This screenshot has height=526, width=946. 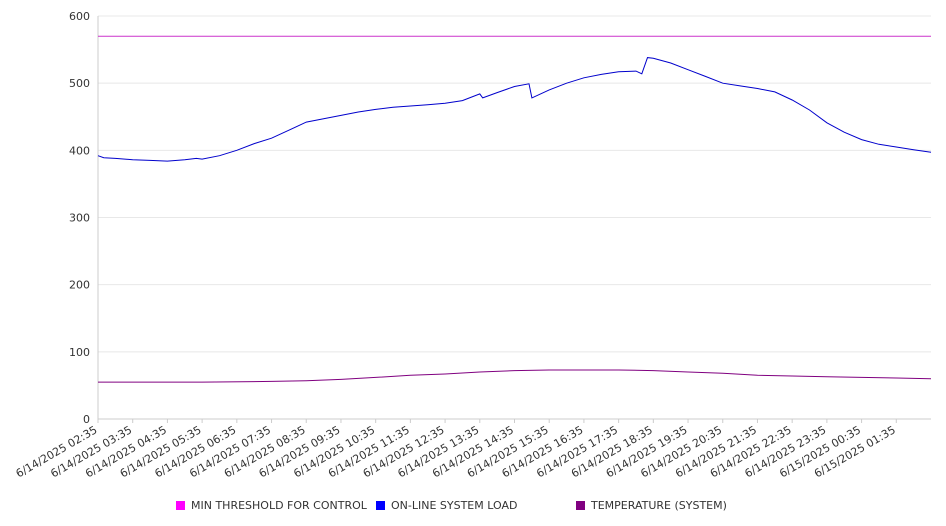 What do you see at coordinates (580, 505) in the screenshot?
I see `legend-swatch-temperature` at bounding box center [580, 505].